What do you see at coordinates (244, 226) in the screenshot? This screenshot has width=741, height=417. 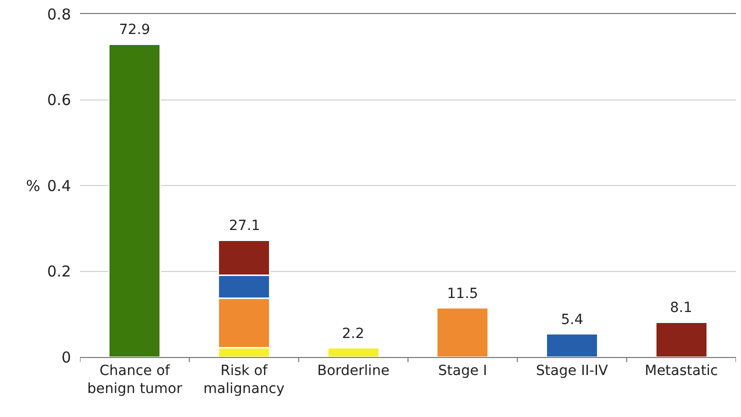 I see `total-label: 27.1` at bounding box center [244, 226].